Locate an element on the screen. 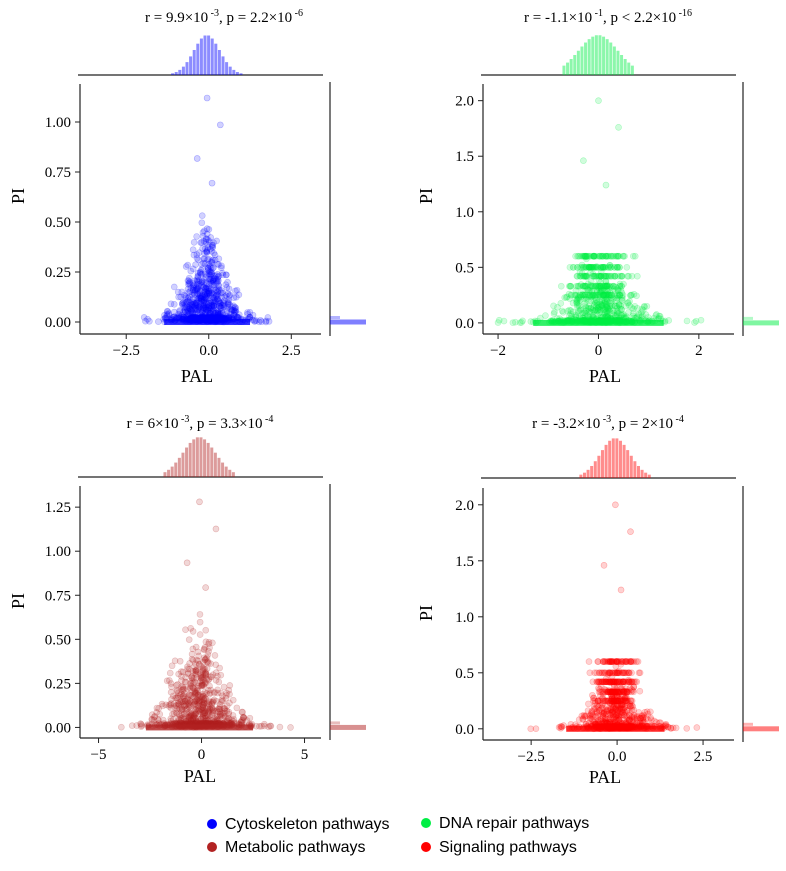 This screenshot has height=871, width=786. chart-title: r = 9.9×10 -3, p = 2.2×10 -6 is located at coordinates (224, 17).